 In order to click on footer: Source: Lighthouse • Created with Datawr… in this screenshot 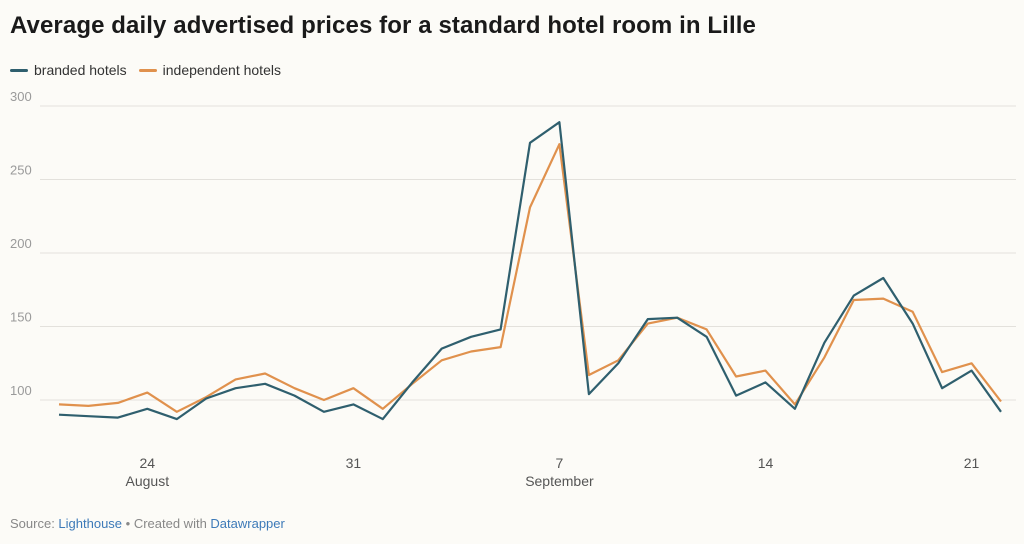, I will do `click(147, 523)`.